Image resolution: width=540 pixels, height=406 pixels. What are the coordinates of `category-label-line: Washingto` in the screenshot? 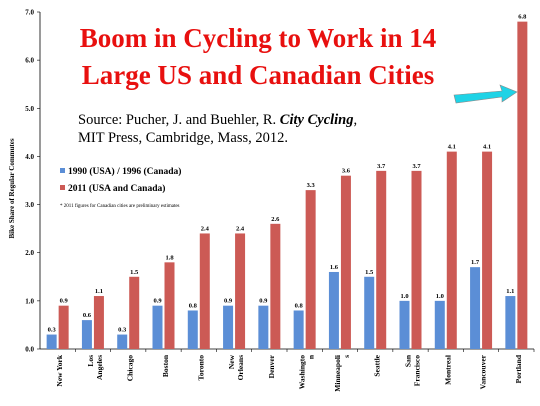 It's located at (302, 372).